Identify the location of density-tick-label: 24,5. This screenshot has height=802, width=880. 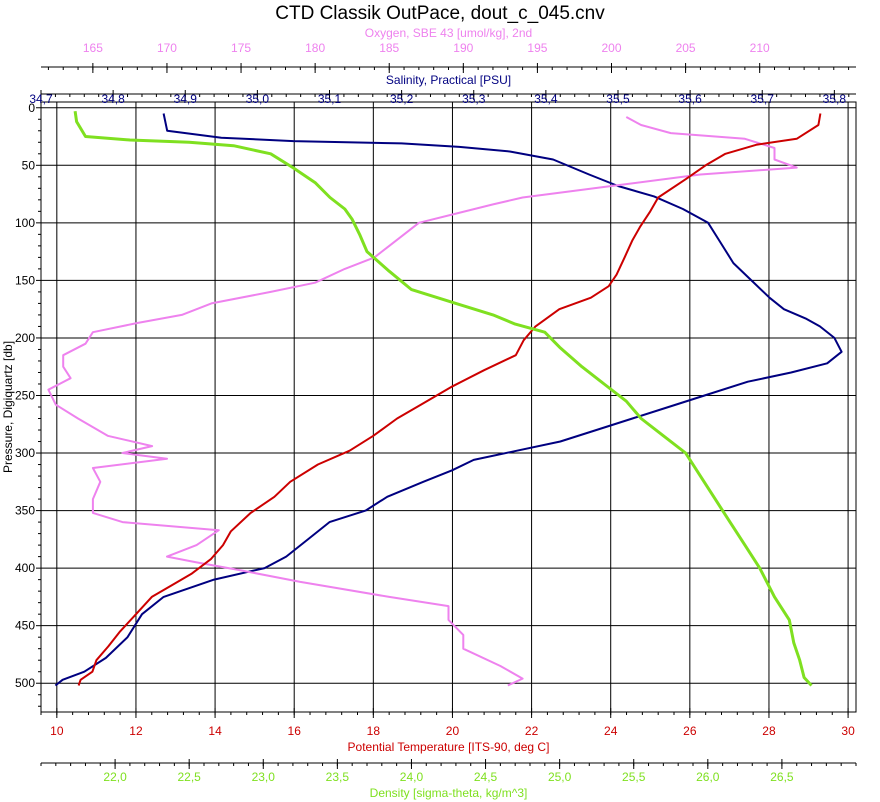
(486, 777).